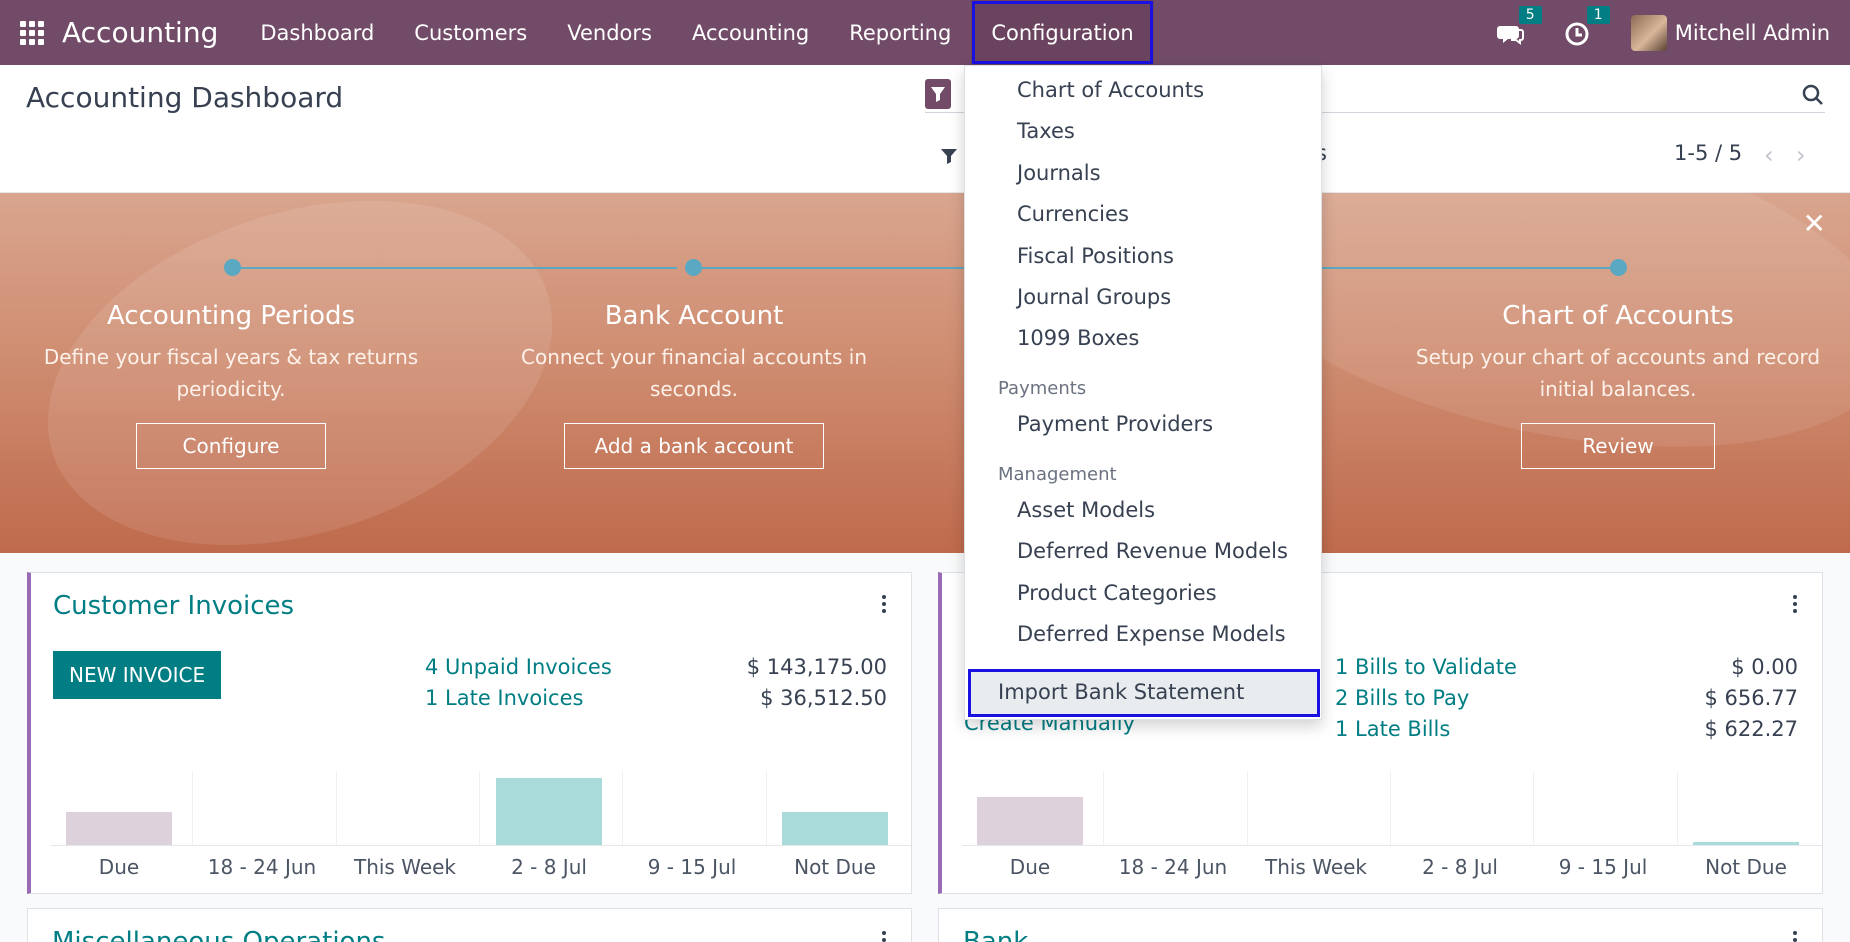  Describe the element at coordinates (1086, 510) in the screenshot. I see `dropdown-item-asset-models: Asset Models` at that location.